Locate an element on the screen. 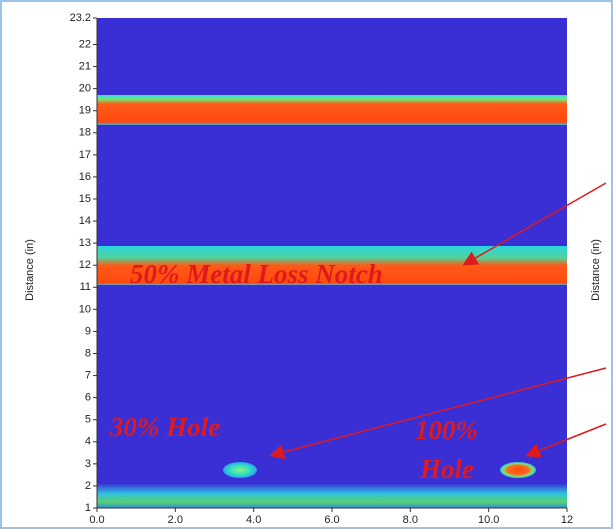 This screenshot has width=613, height=529. y-tick-label: 5 is located at coordinates (88, 420).